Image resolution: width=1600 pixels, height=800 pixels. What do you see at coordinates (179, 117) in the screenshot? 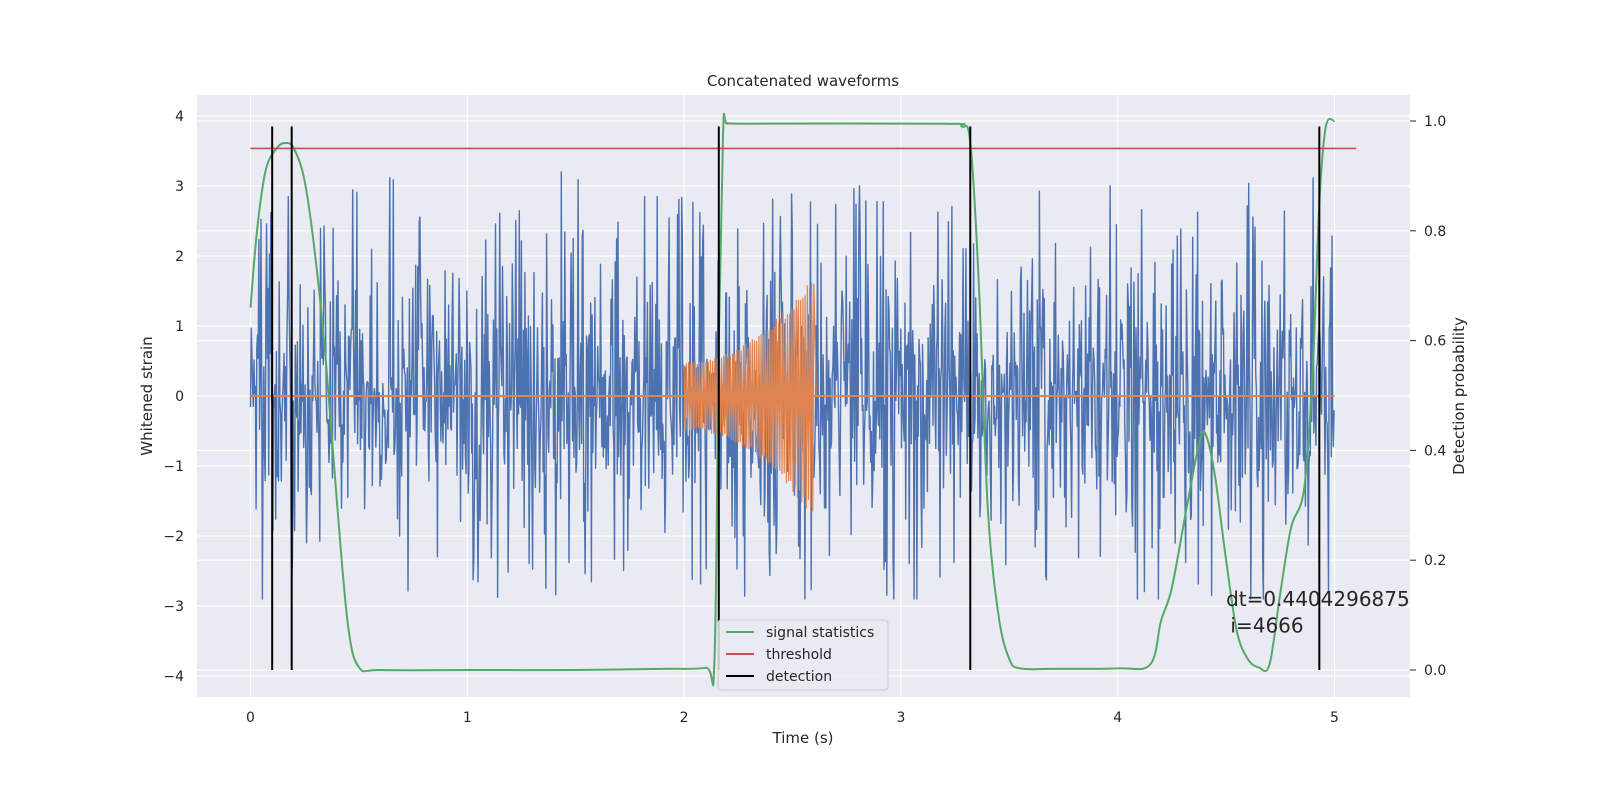
I see `y-tick-label: 4` at bounding box center [179, 117].